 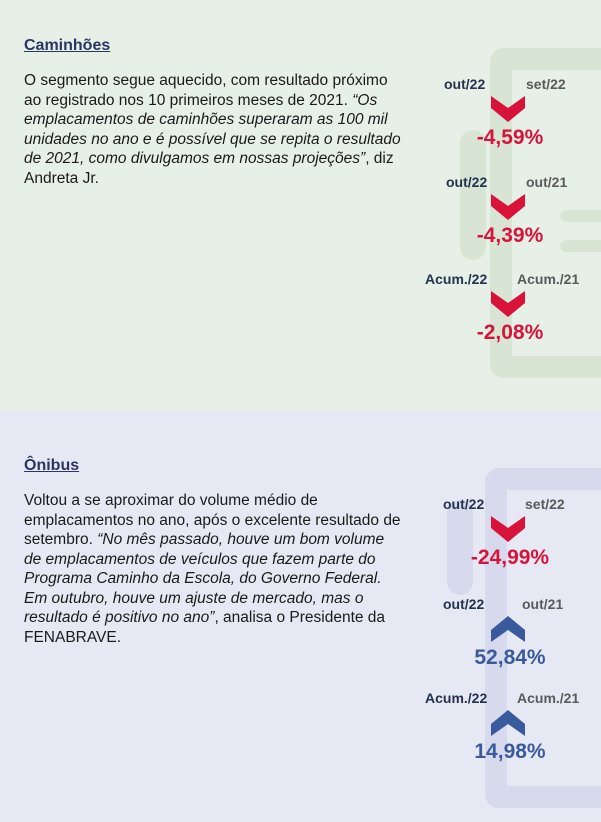 I want to click on percent-change: 14,98%, so click(x=510, y=751).